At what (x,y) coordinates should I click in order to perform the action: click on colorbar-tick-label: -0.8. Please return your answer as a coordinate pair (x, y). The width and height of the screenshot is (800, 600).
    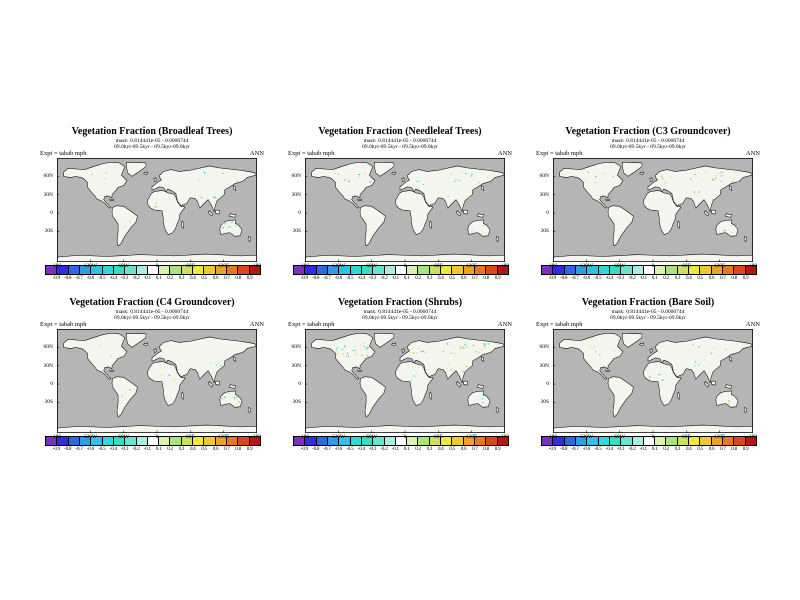
    Looking at the image, I should click on (564, 449).